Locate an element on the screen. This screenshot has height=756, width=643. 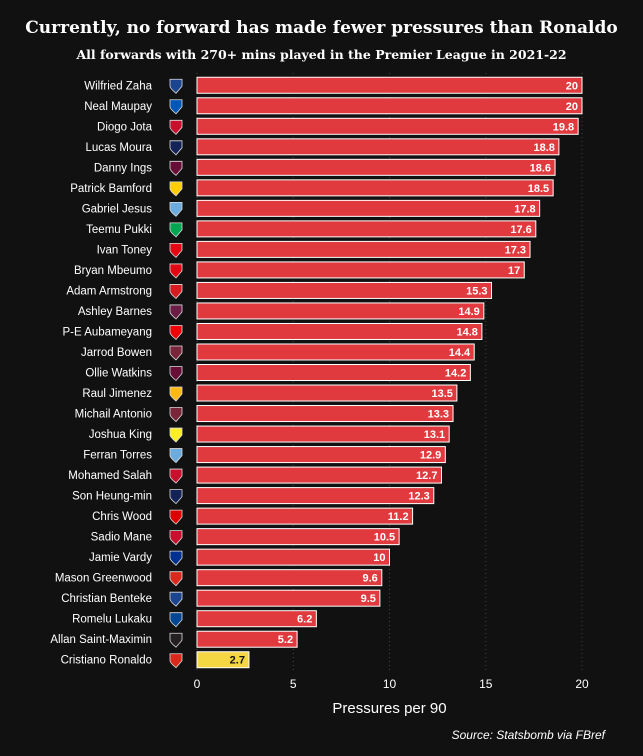
value-label: 18.6 is located at coordinates (540, 168).